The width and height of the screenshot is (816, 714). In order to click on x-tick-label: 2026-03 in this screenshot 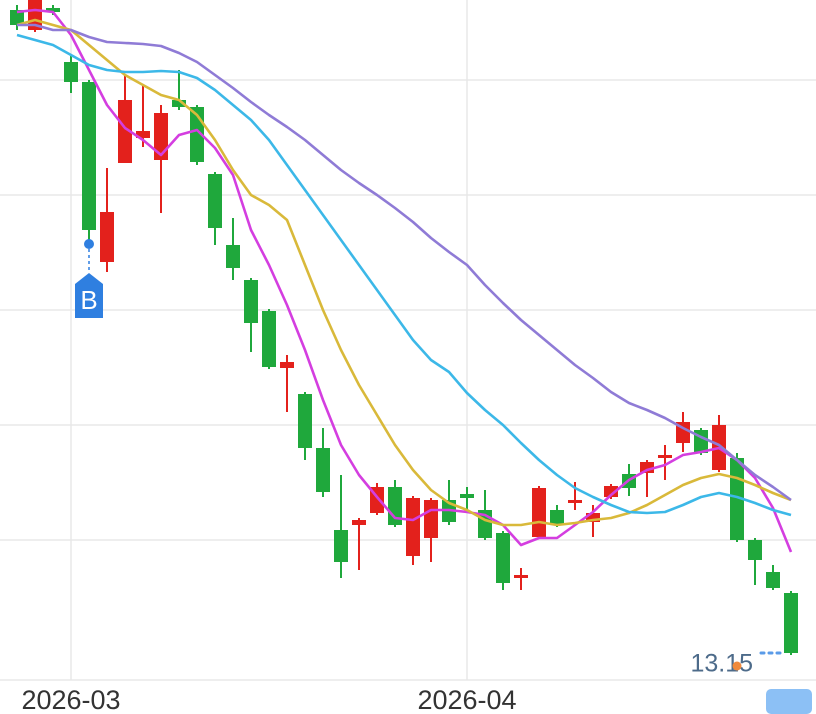, I will do `click(70, 699)`.